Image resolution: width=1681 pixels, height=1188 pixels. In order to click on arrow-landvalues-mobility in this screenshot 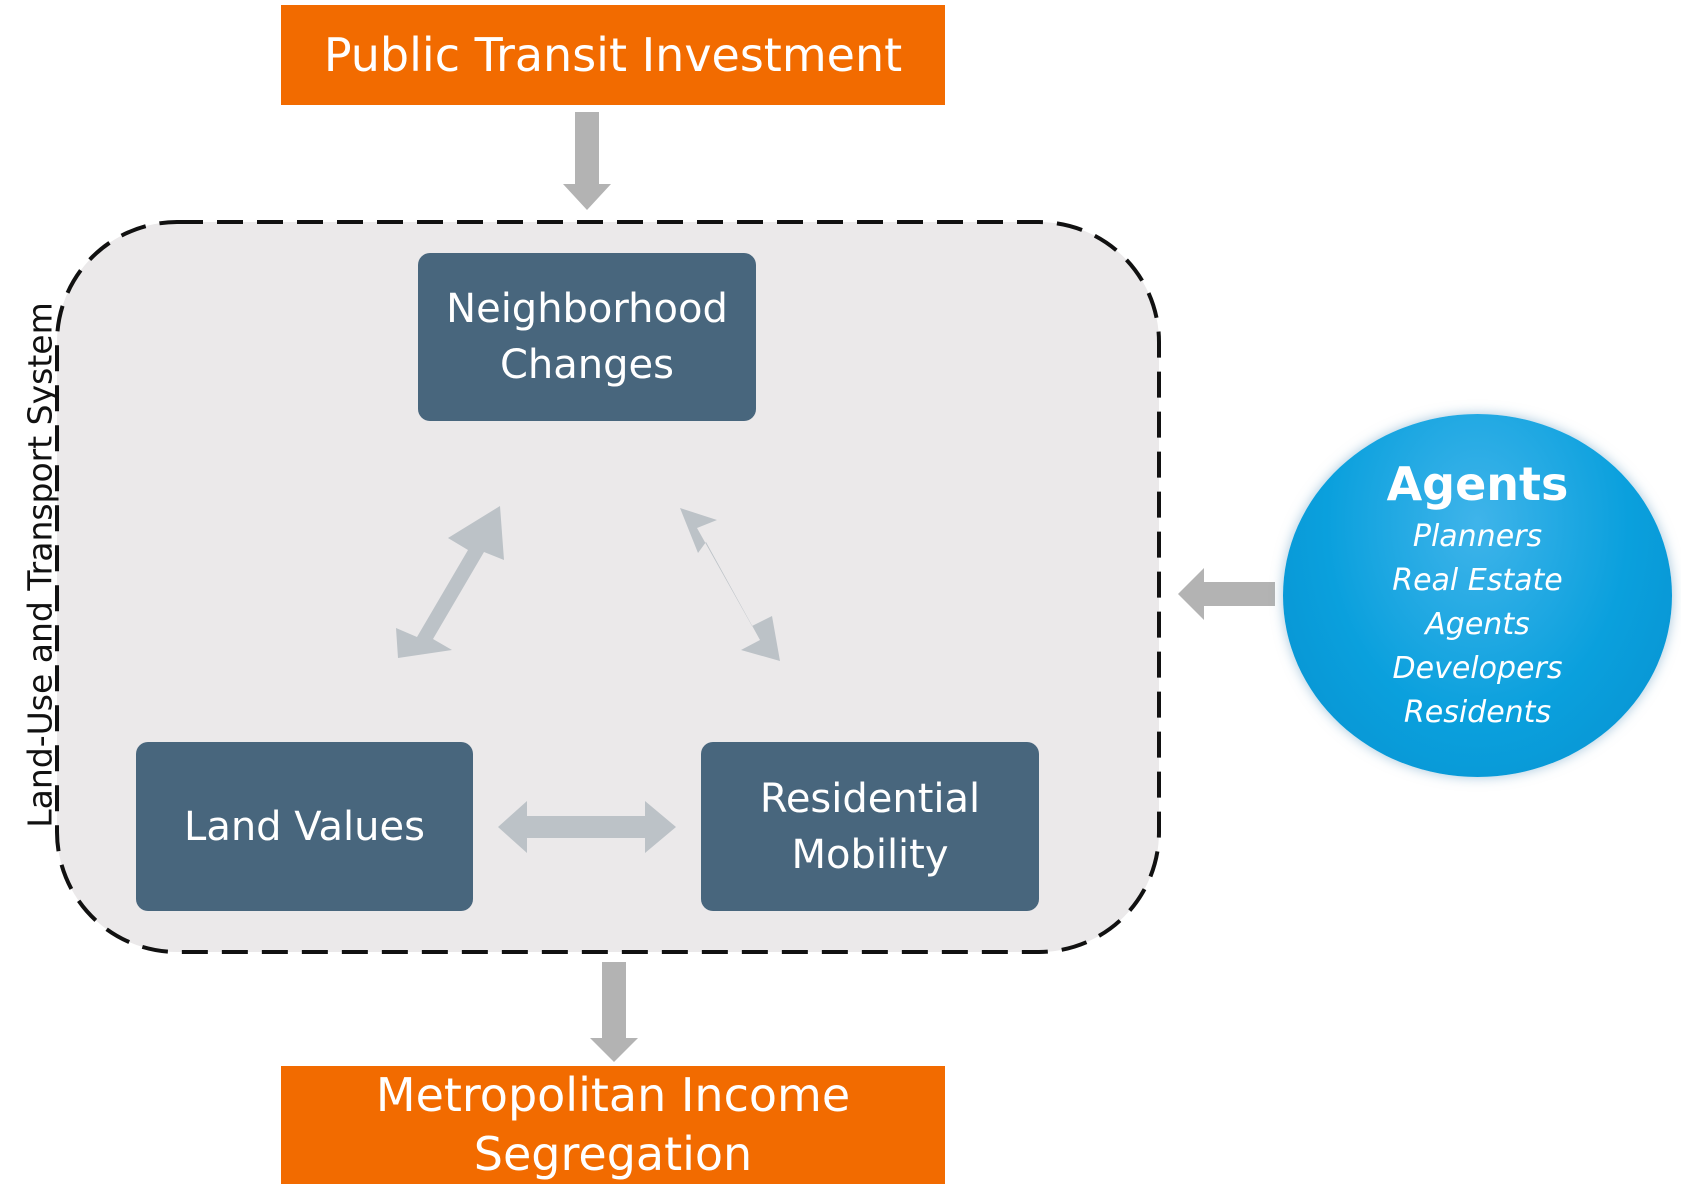, I will do `click(587, 827)`.